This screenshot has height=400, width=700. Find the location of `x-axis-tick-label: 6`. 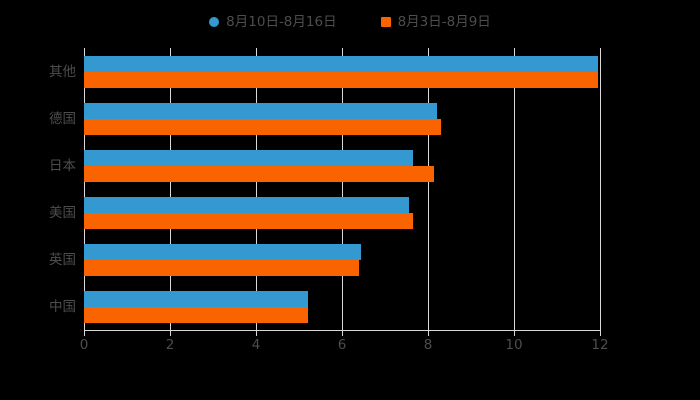

x-axis-tick-label: 6 is located at coordinates (342, 345).